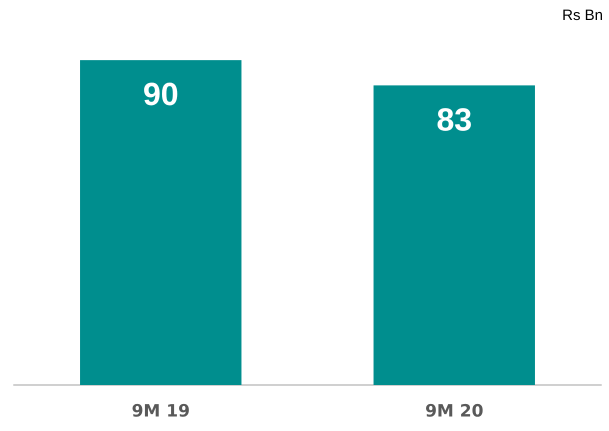  What do you see at coordinates (454, 412) in the screenshot?
I see `x-tick-label: 9M 20` at bounding box center [454, 412].